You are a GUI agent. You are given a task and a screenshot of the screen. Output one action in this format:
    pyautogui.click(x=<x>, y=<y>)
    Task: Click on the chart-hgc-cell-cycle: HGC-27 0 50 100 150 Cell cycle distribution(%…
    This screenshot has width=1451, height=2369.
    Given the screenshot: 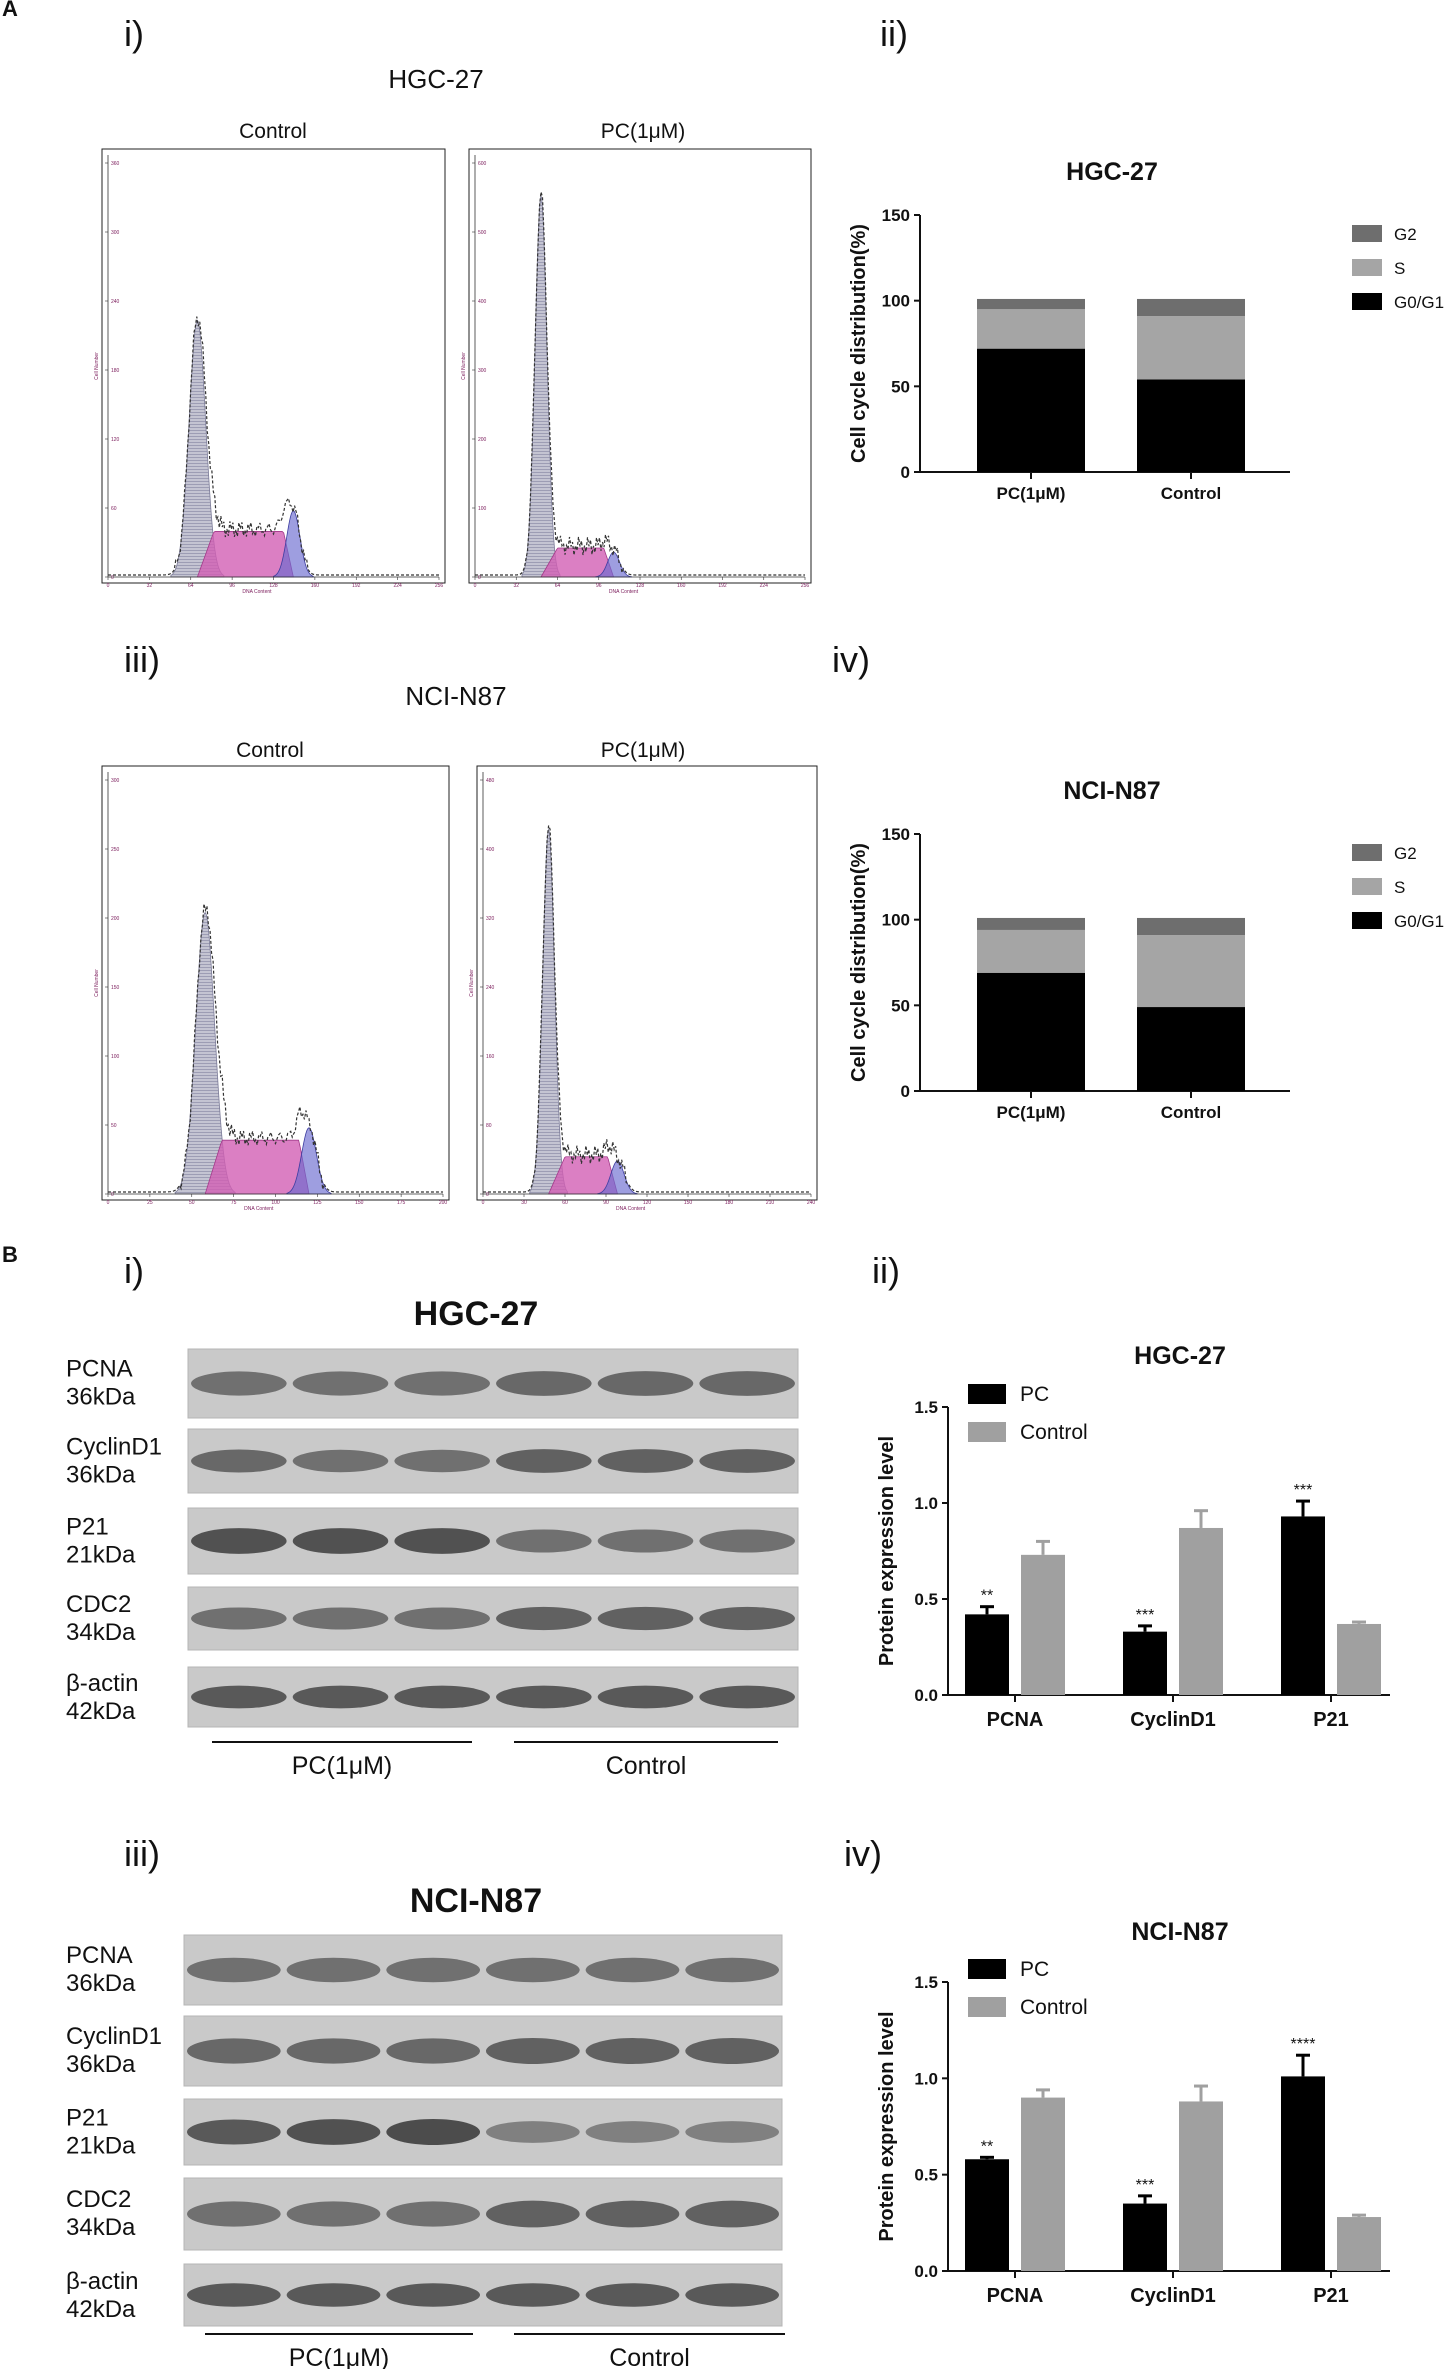 What is the action you would take?
    pyautogui.click(x=1146, y=330)
    